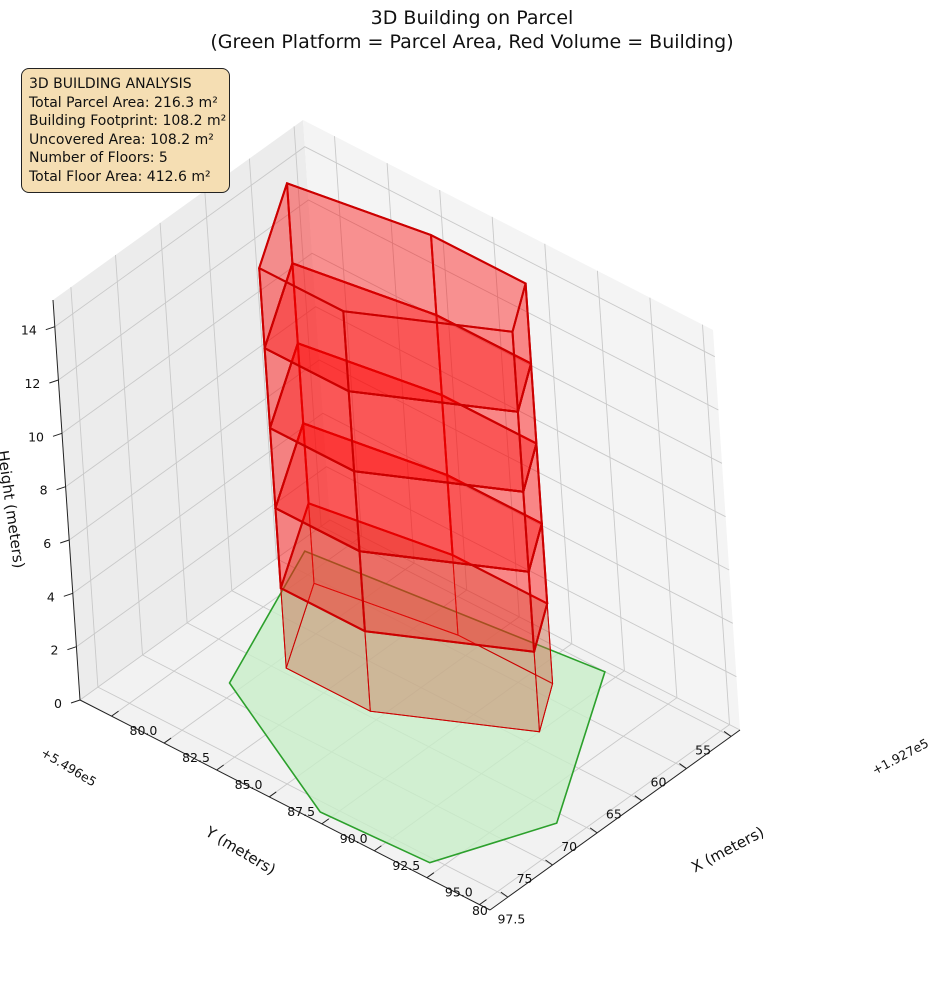 The image size is (944, 992). I want to click on x-tick-label: 92.5, so click(406, 865).